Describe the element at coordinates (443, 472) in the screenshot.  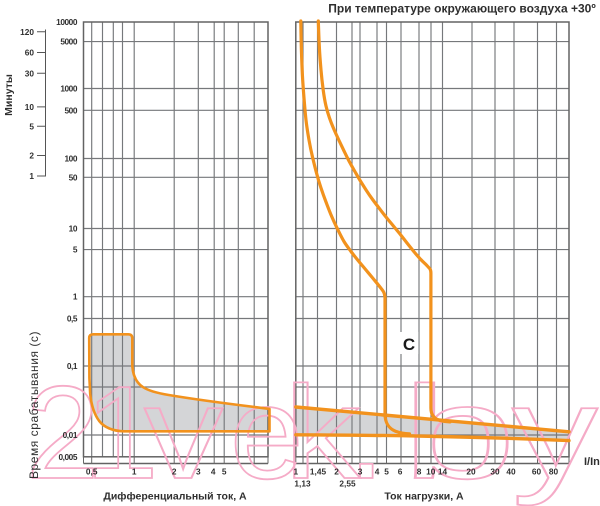
I see `svg-text: 14` at that location.